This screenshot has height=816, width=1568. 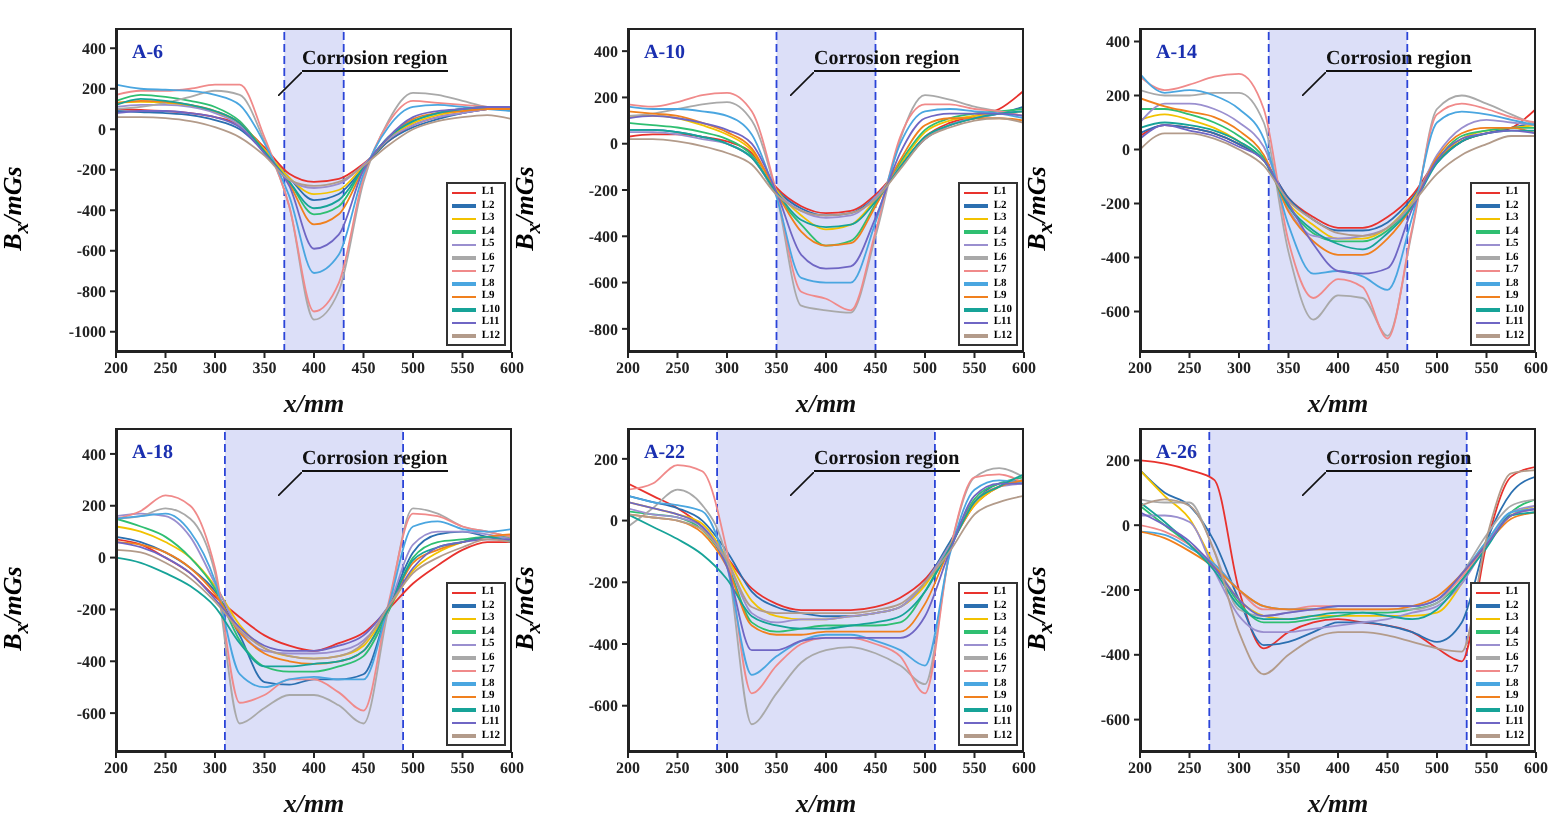 I want to click on text: A-6, so click(x=148, y=53).